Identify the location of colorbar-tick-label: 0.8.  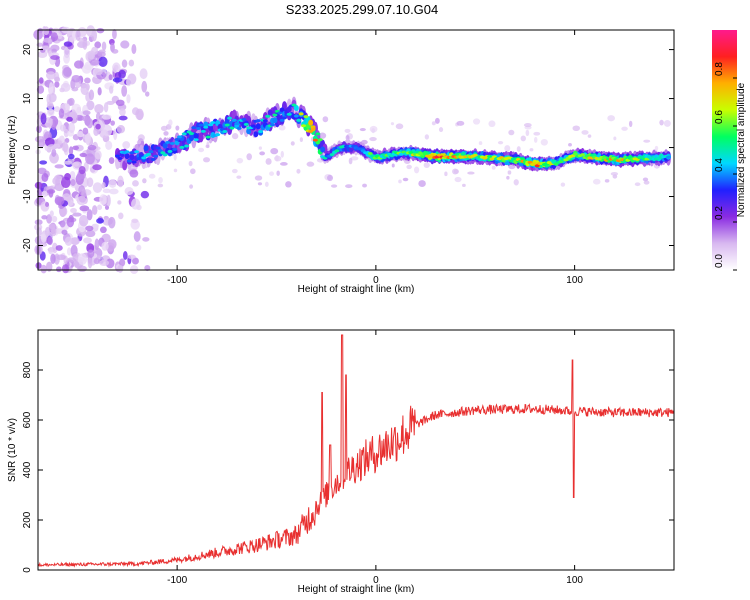
(719, 69).